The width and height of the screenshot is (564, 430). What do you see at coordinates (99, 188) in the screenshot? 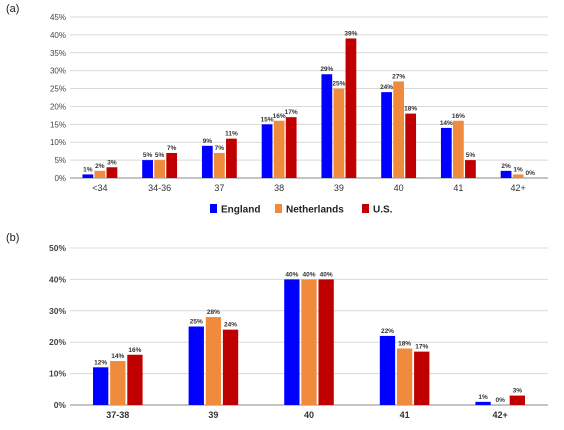
I see `x-tick-label: <34` at bounding box center [99, 188].